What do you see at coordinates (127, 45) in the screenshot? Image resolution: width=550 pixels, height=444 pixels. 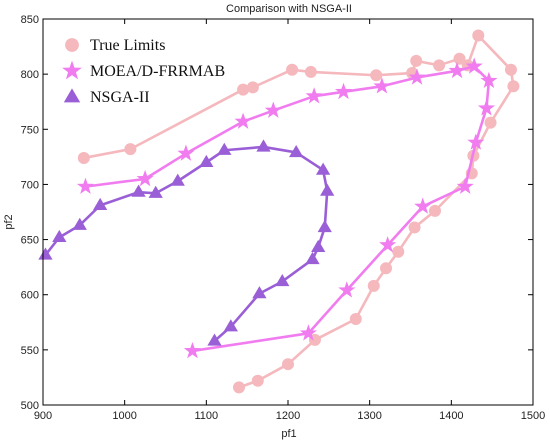 I see `legend-label-0: True Limits` at bounding box center [127, 45].